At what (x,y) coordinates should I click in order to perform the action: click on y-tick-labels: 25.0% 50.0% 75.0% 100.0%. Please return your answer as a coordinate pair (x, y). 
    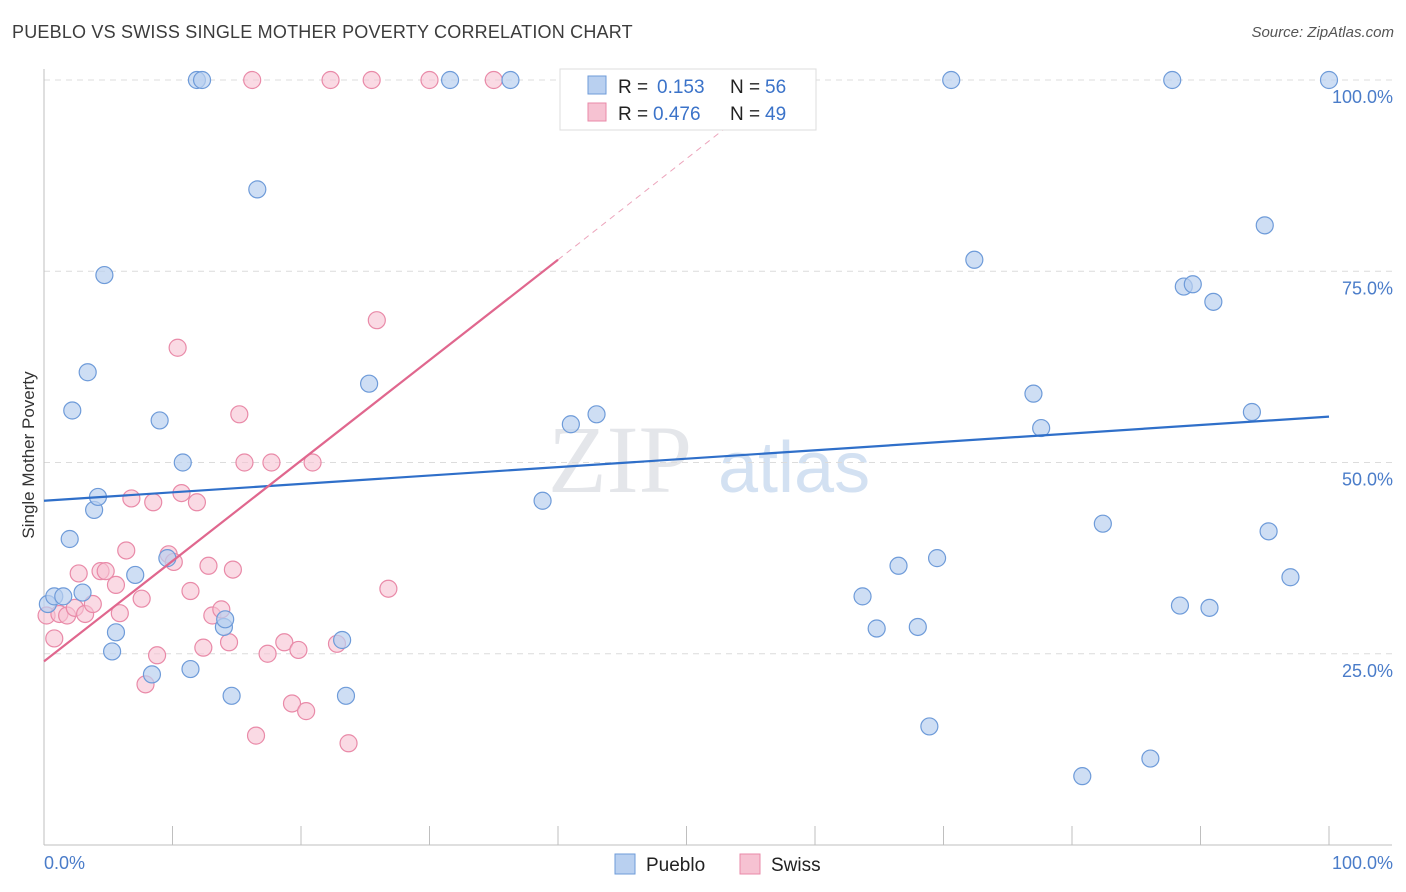
    Looking at the image, I should click on (1362, 384).